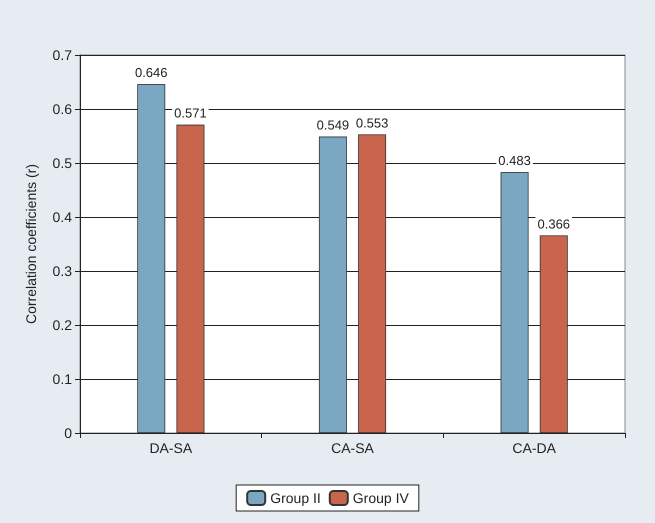 Image resolution: width=655 pixels, height=523 pixels. Describe the element at coordinates (514, 160) in the screenshot. I see `data-label: 0.483` at that location.